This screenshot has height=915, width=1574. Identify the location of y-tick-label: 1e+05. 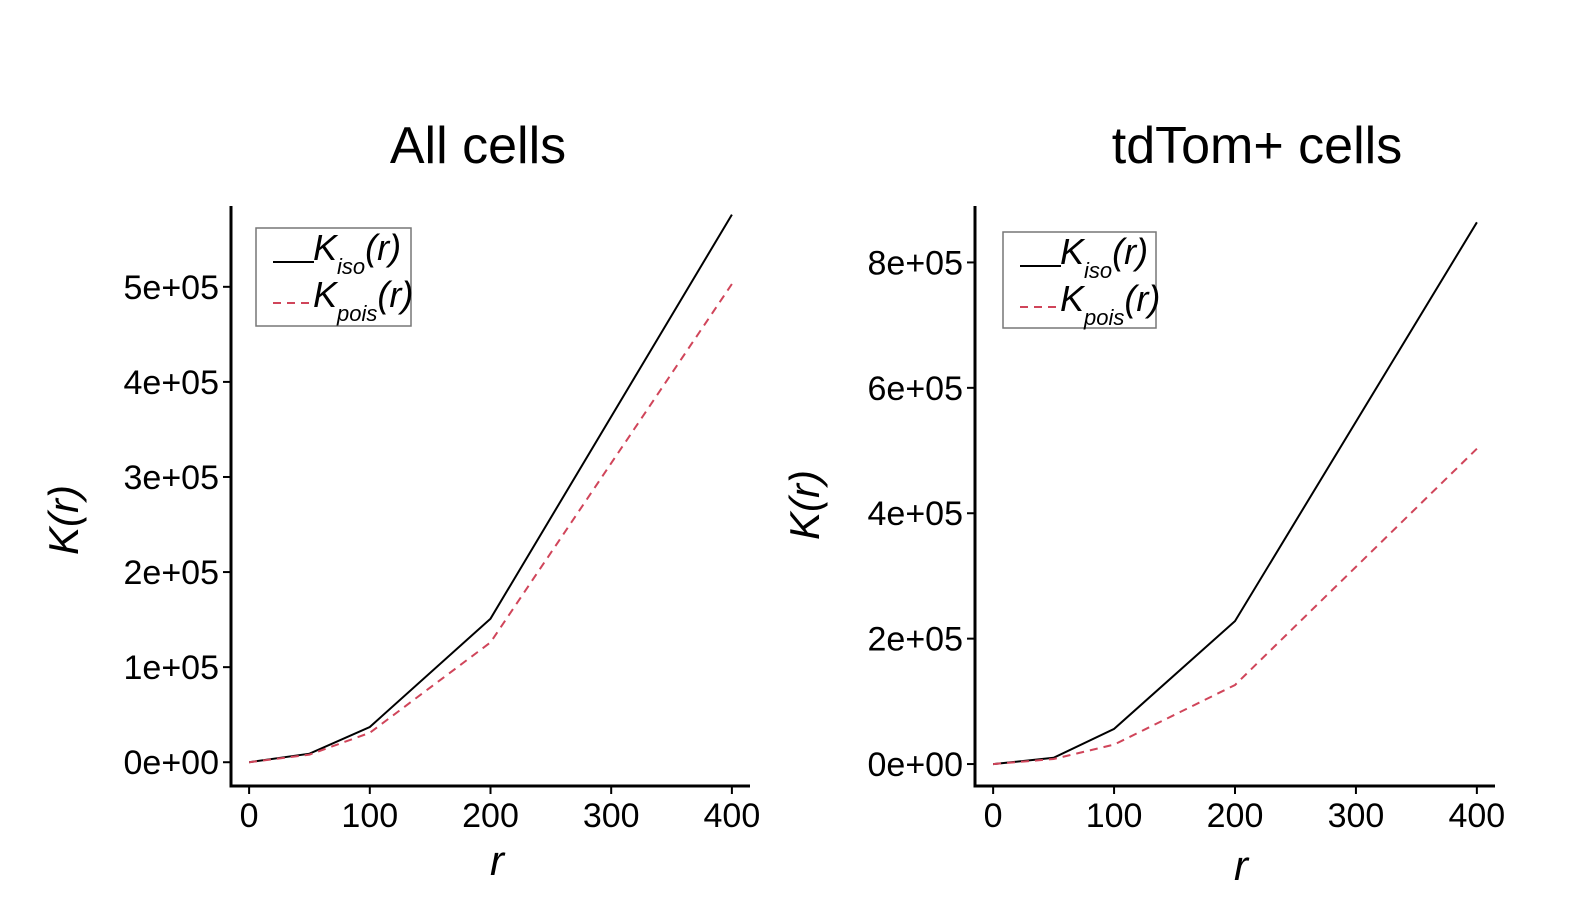
(172, 668).